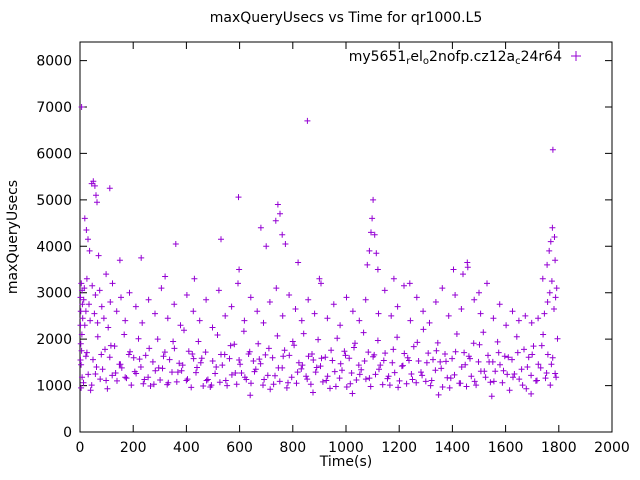 The image size is (640, 480). What do you see at coordinates (54, 294) in the screenshot?
I see `y-tick-label: 3000` at bounding box center [54, 294].